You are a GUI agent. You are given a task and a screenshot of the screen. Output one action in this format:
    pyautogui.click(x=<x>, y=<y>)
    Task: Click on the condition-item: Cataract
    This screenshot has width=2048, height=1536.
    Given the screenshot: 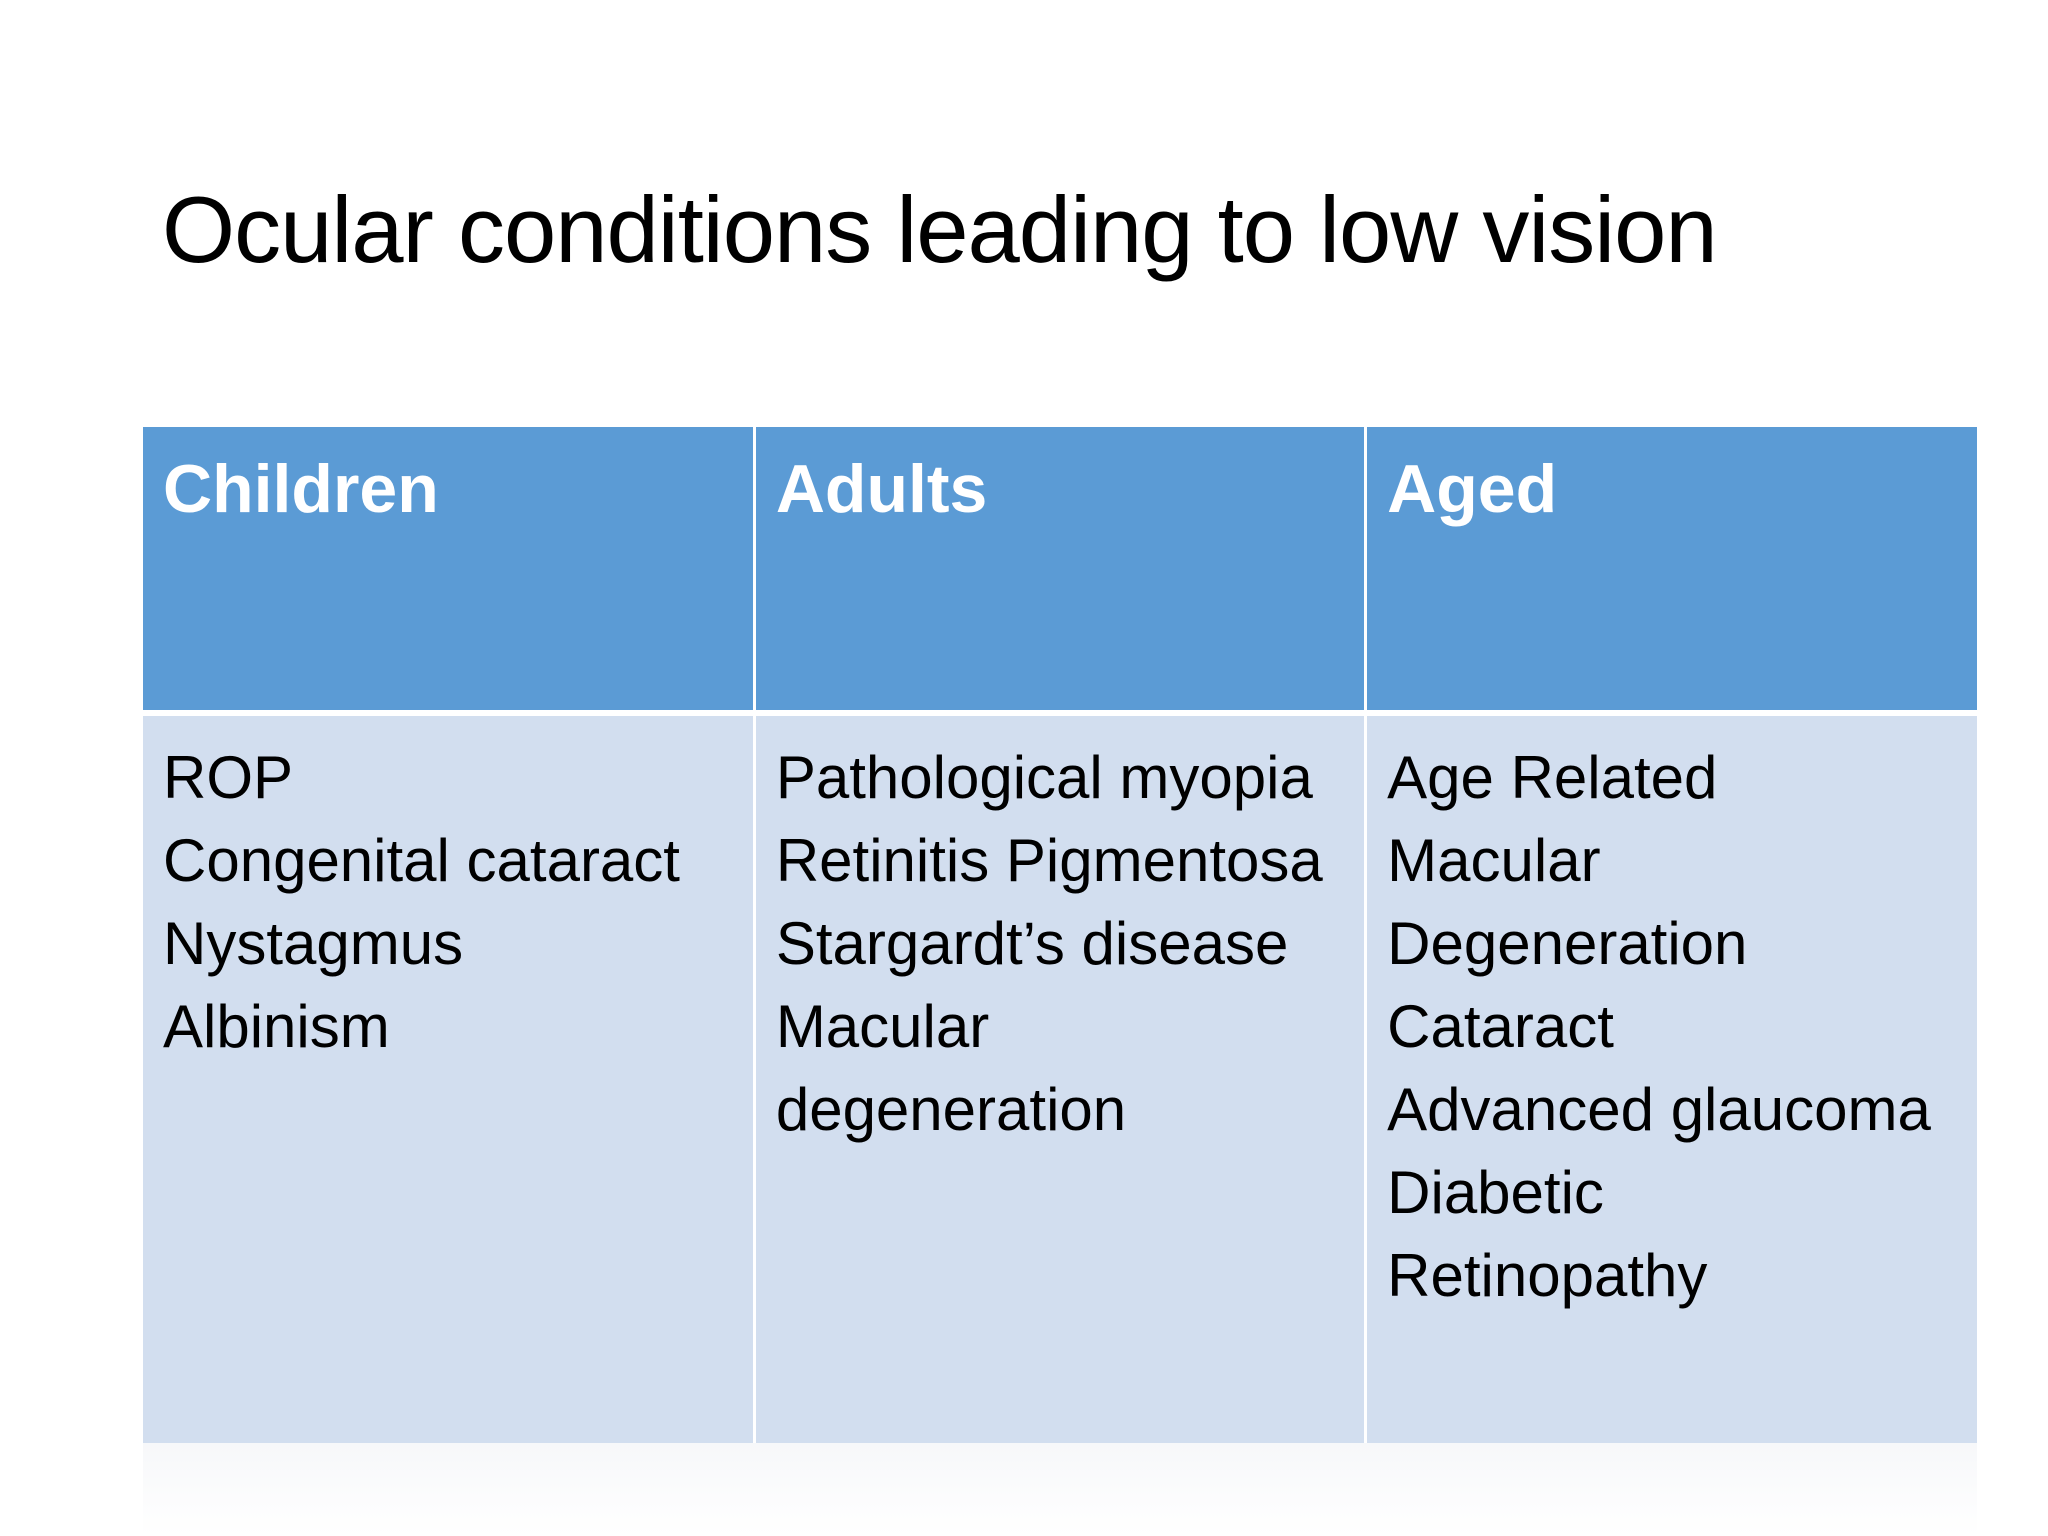 What is the action you would take?
    pyautogui.click(x=1500, y=1026)
    